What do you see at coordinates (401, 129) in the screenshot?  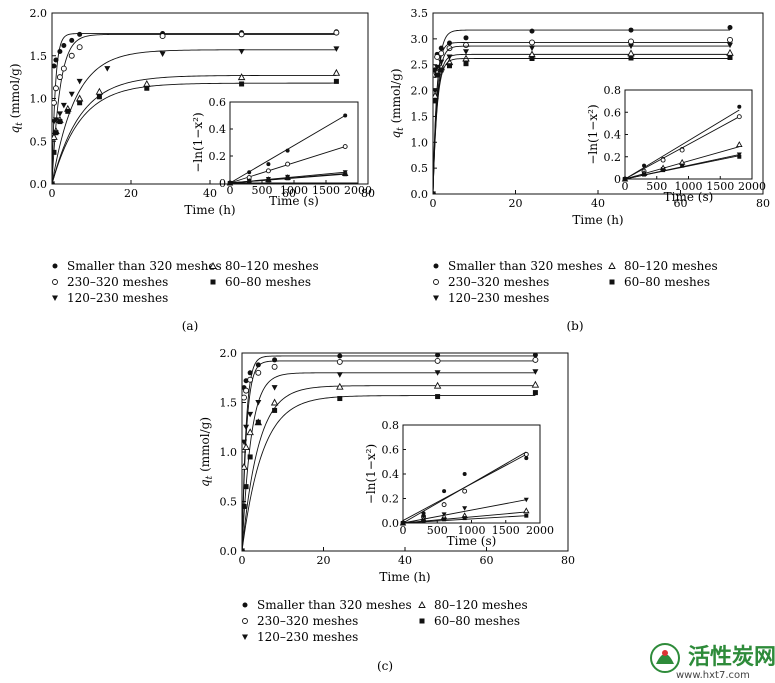 I see `y-axis-label-sub: t` at bounding box center [401, 129].